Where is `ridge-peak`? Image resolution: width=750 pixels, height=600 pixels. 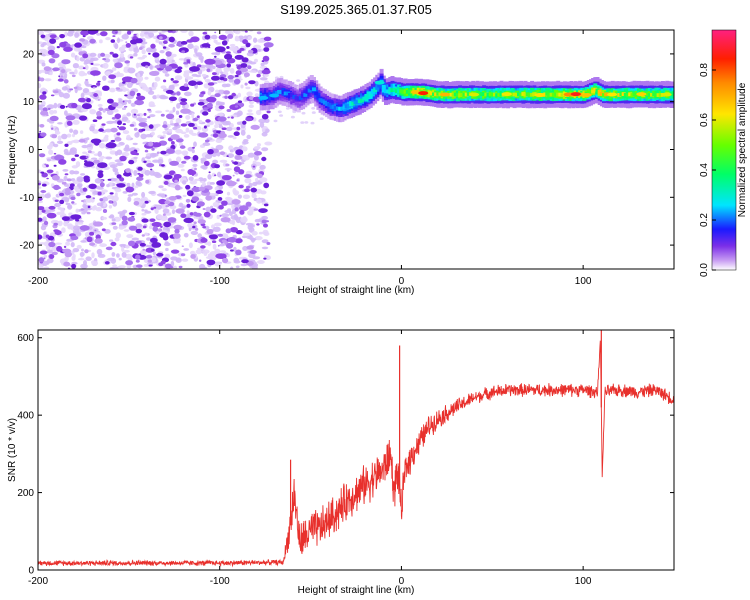 ridge-peak is located at coordinates (274, 95).